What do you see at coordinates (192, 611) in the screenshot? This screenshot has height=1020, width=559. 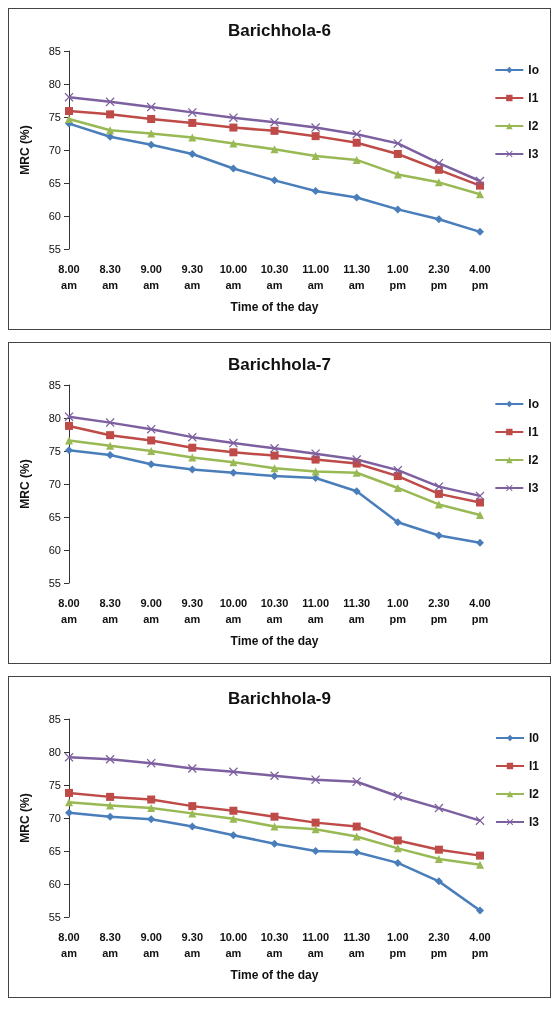 I see `x-tick-label: 9.30 am` at bounding box center [192, 611].